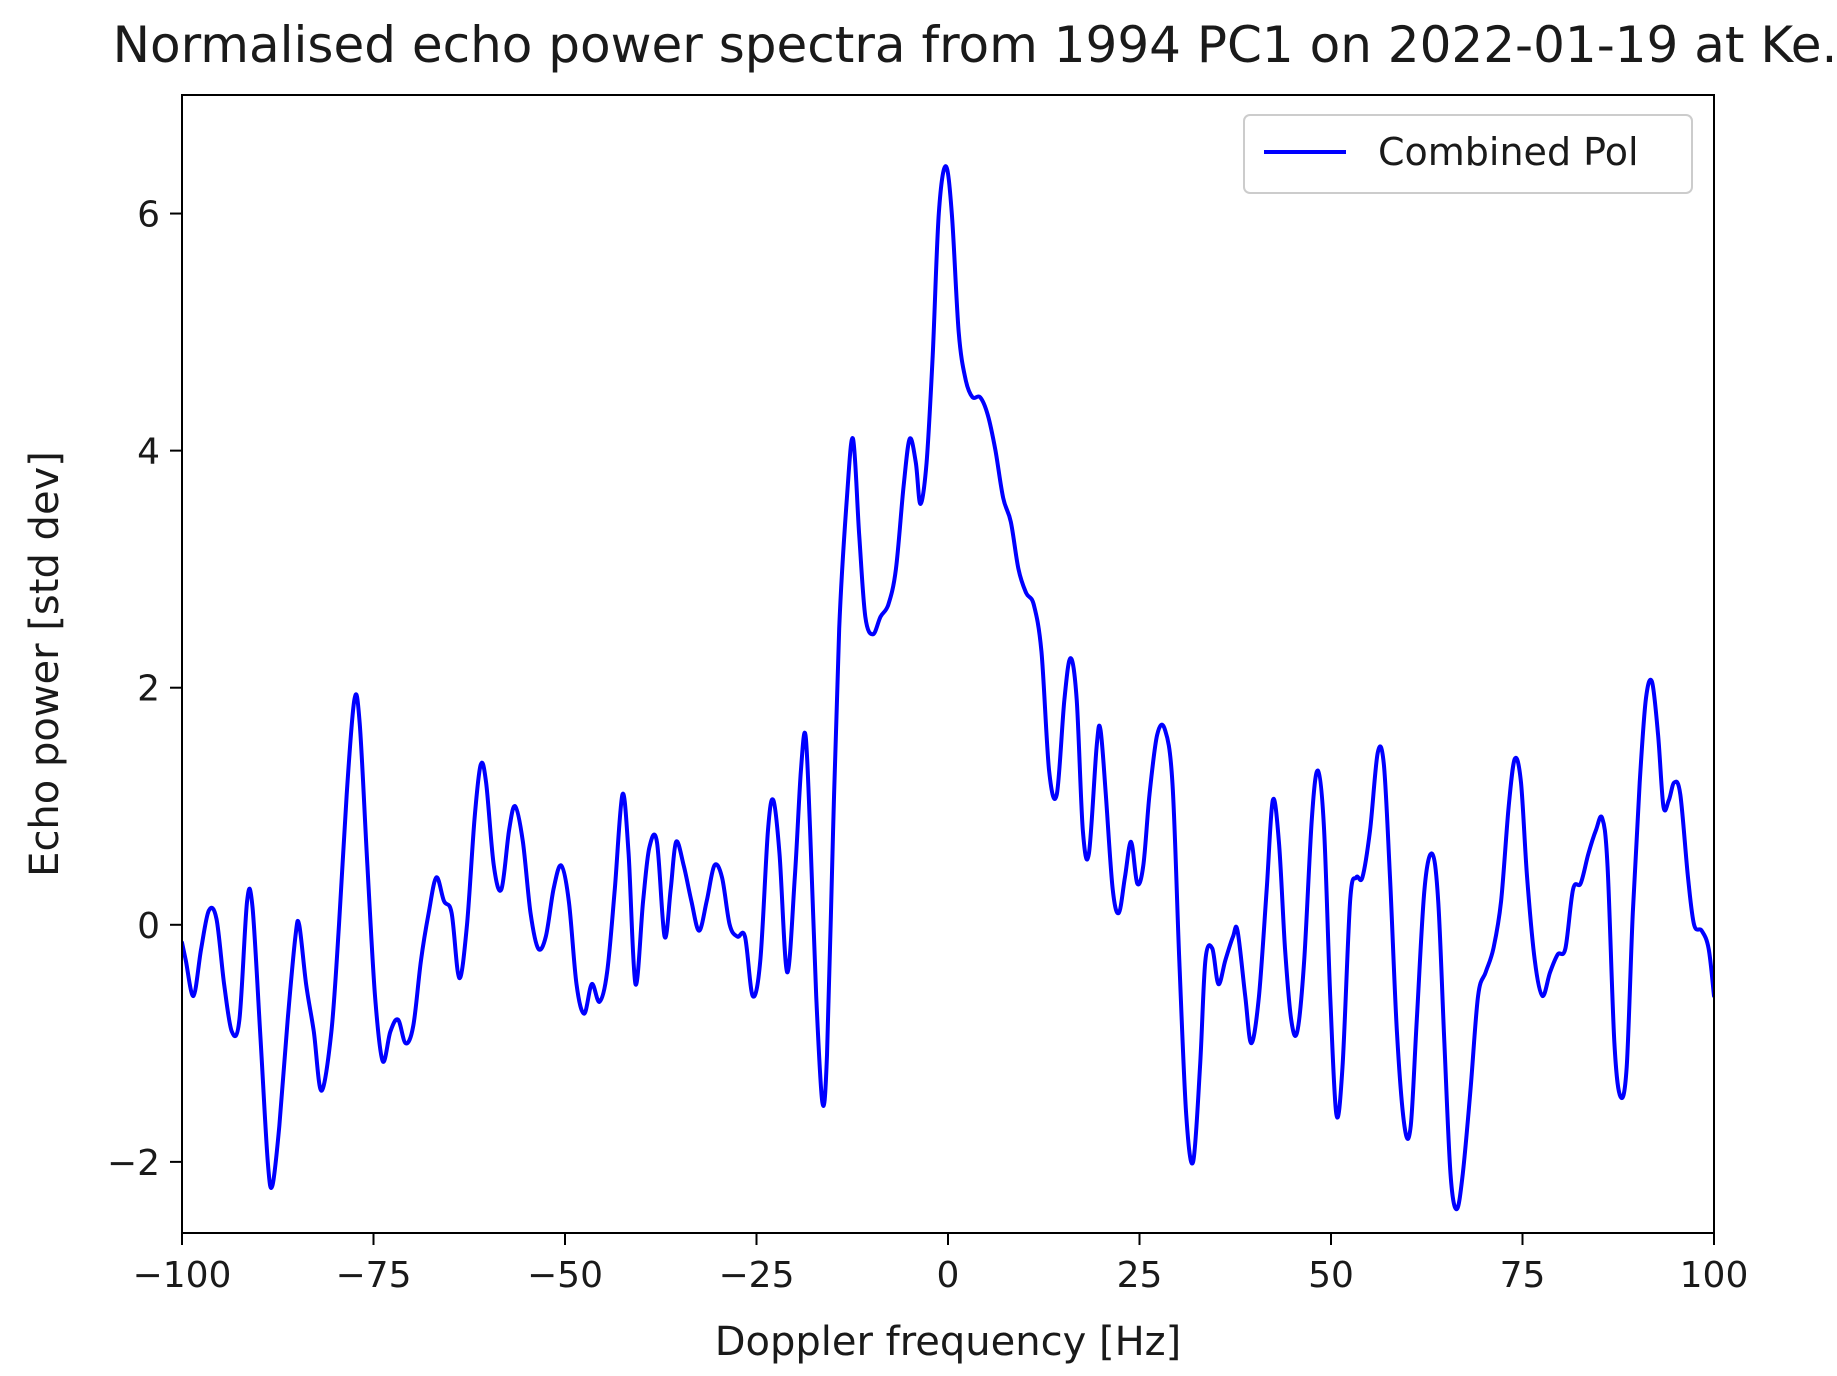 Image resolution: width=1837 pixels, height=1376 pixels. Describe the element at coordinates (1523, 1275) in the screenshot. I see `x-tick-label: 75` at that location.